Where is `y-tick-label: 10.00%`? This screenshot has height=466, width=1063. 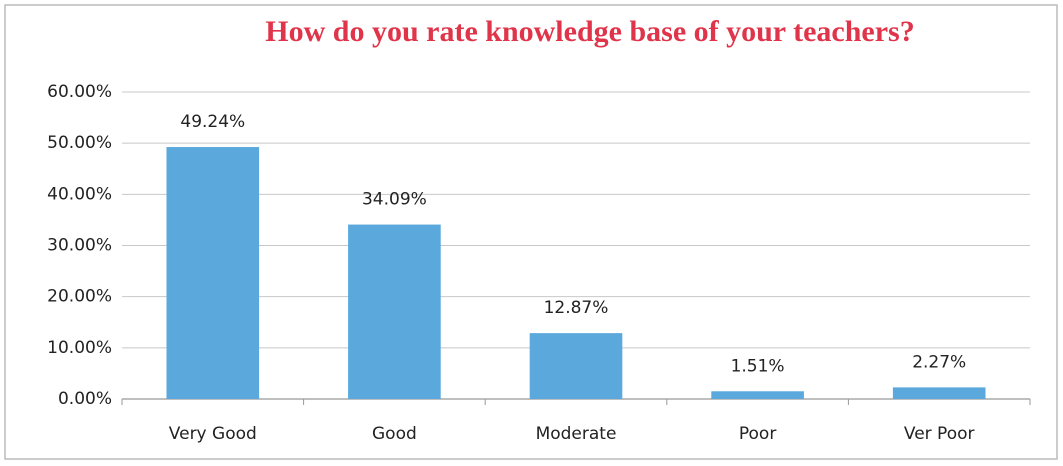
y-tick-label: 10.00% is located at coordinates (79, 348).